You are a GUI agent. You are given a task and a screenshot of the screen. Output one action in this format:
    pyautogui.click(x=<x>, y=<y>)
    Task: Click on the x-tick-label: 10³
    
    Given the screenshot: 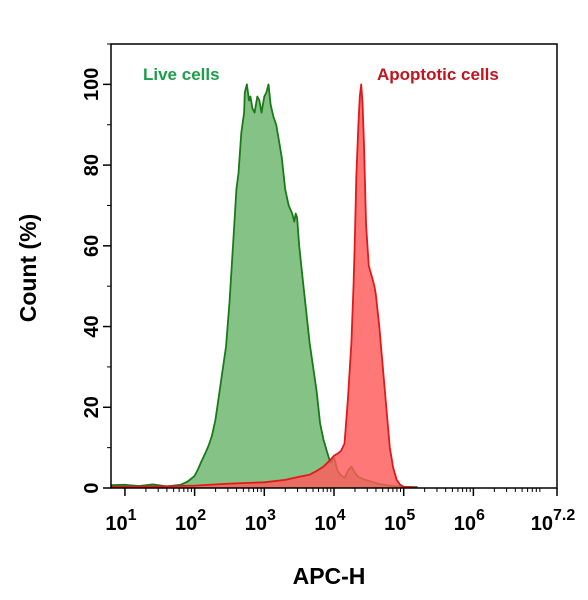 What is the action you would take?
    pyautogui.click(x=260, y=521)
    